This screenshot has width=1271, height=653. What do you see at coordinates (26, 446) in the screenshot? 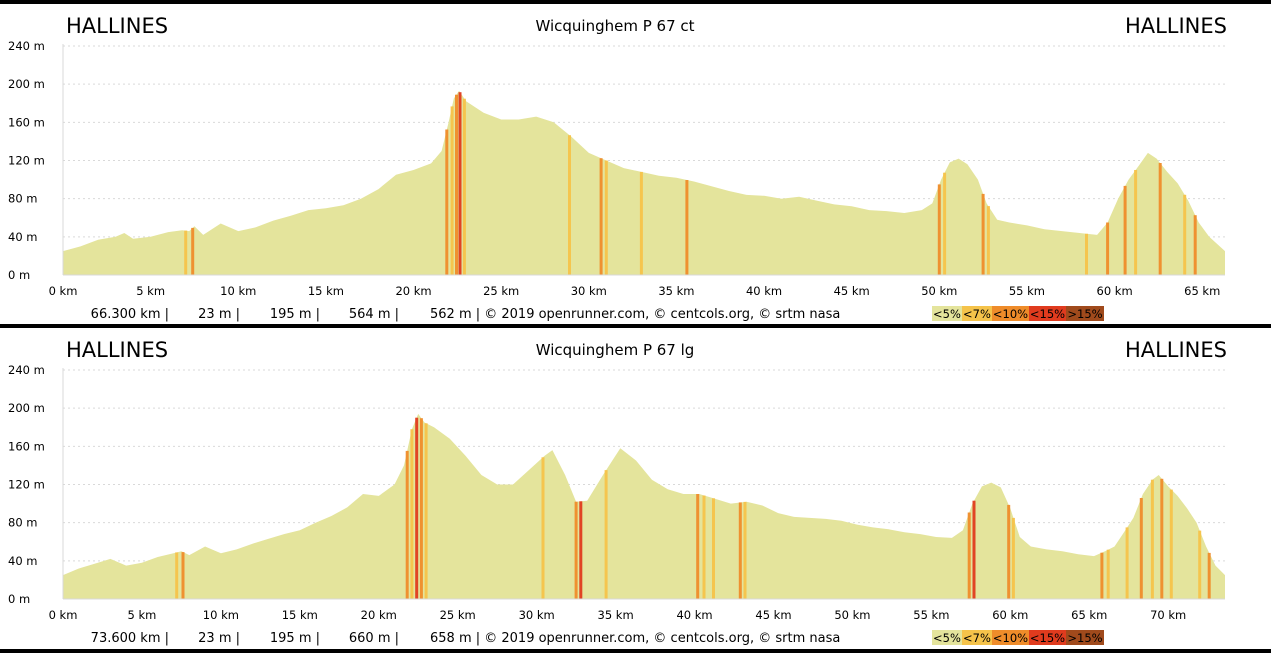
I see `y-tick-label: 160 m` at bounding box center [26, 446].